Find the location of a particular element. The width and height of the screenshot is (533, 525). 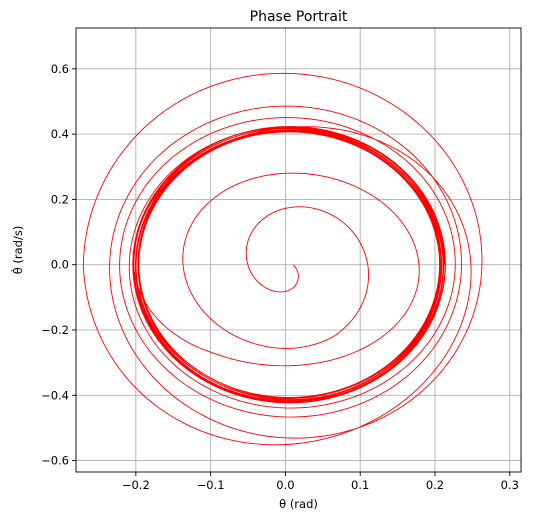

x-tick-label: −0.2 is located at coordinates (136, 485).